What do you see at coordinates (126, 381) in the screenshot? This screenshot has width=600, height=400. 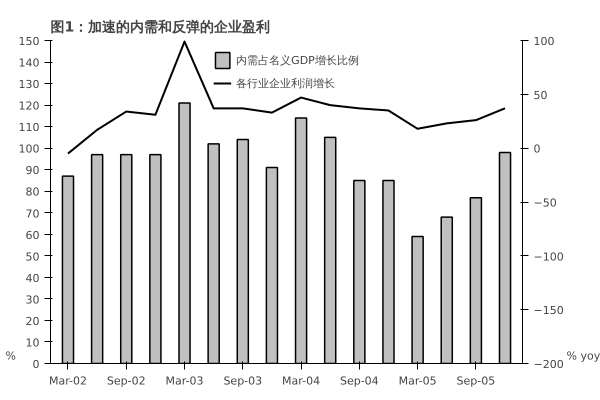 I see `x-tick-label: Sep-02` at bounding box center [126, 381].